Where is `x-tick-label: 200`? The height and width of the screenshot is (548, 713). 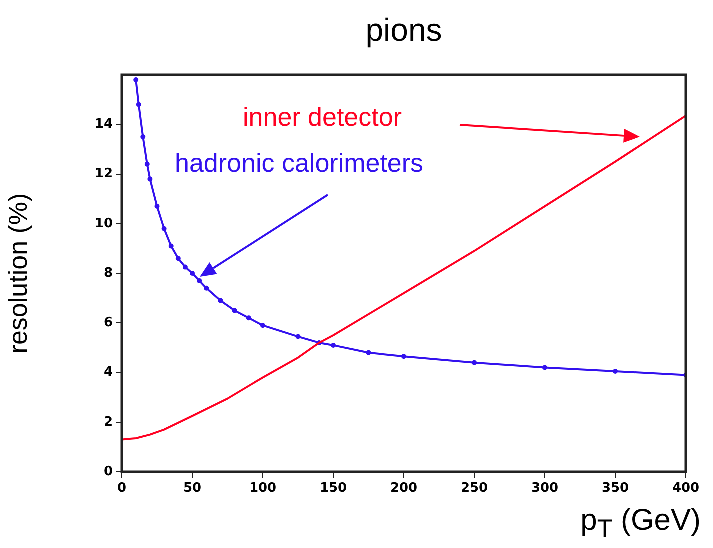 x-tick-label: 200 is located at coordinates (404, 488).